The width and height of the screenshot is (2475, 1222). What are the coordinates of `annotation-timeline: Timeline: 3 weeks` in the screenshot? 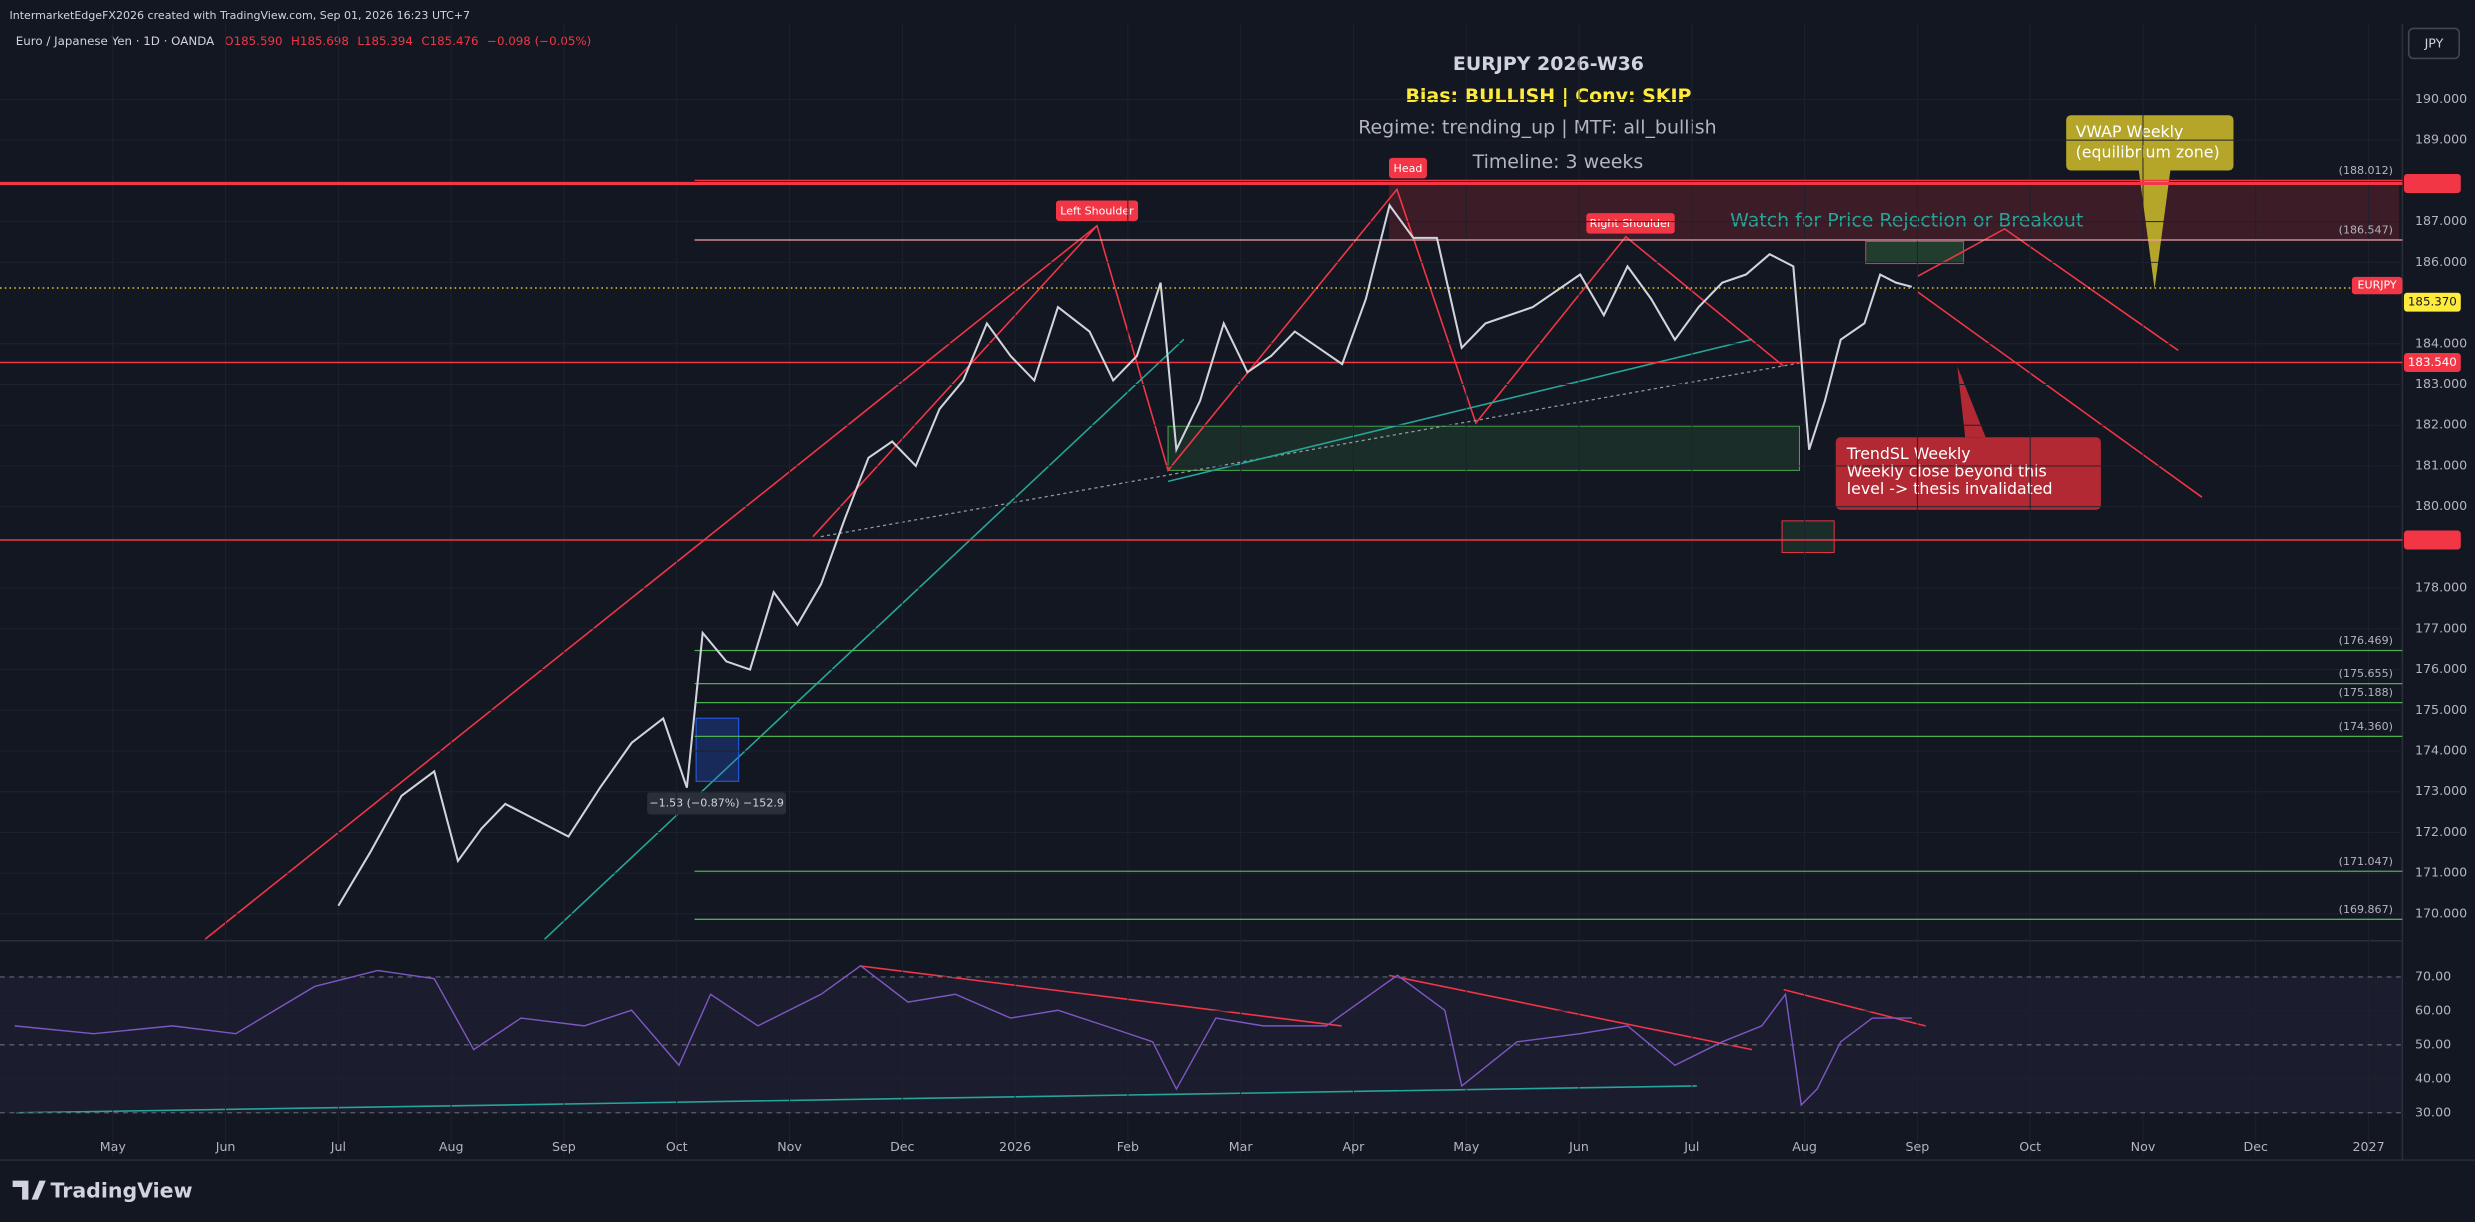 It's located at (1558, 162).